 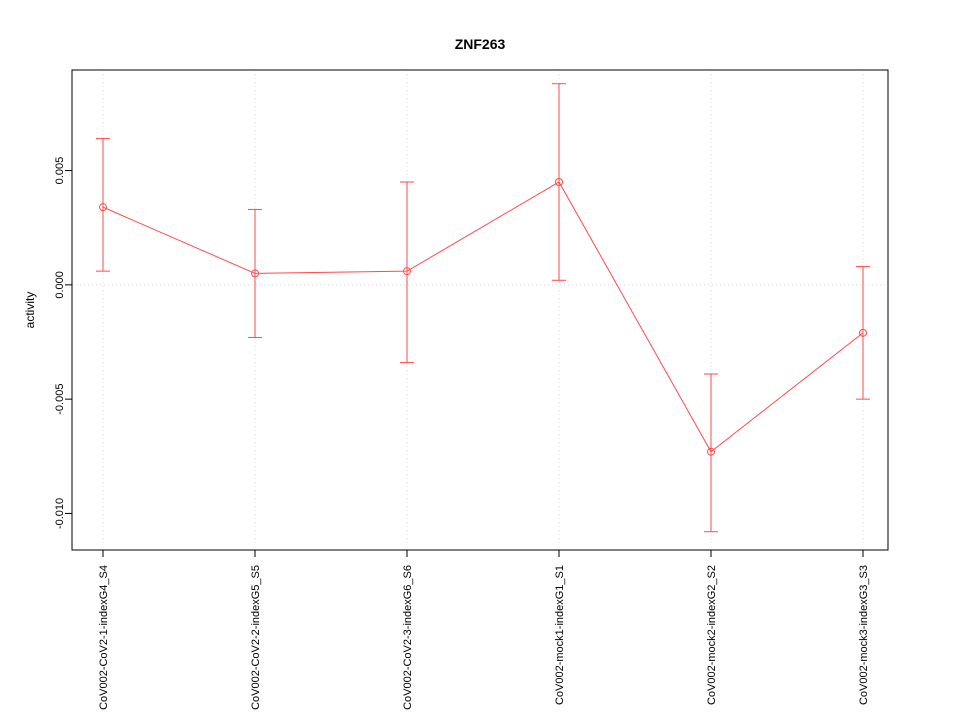 What do you see at coordinates (712, 635) in the screenshot?
I see `x-tick-label: CoV002-mock2-indexG2_S2` at bounding box center [712, 635].